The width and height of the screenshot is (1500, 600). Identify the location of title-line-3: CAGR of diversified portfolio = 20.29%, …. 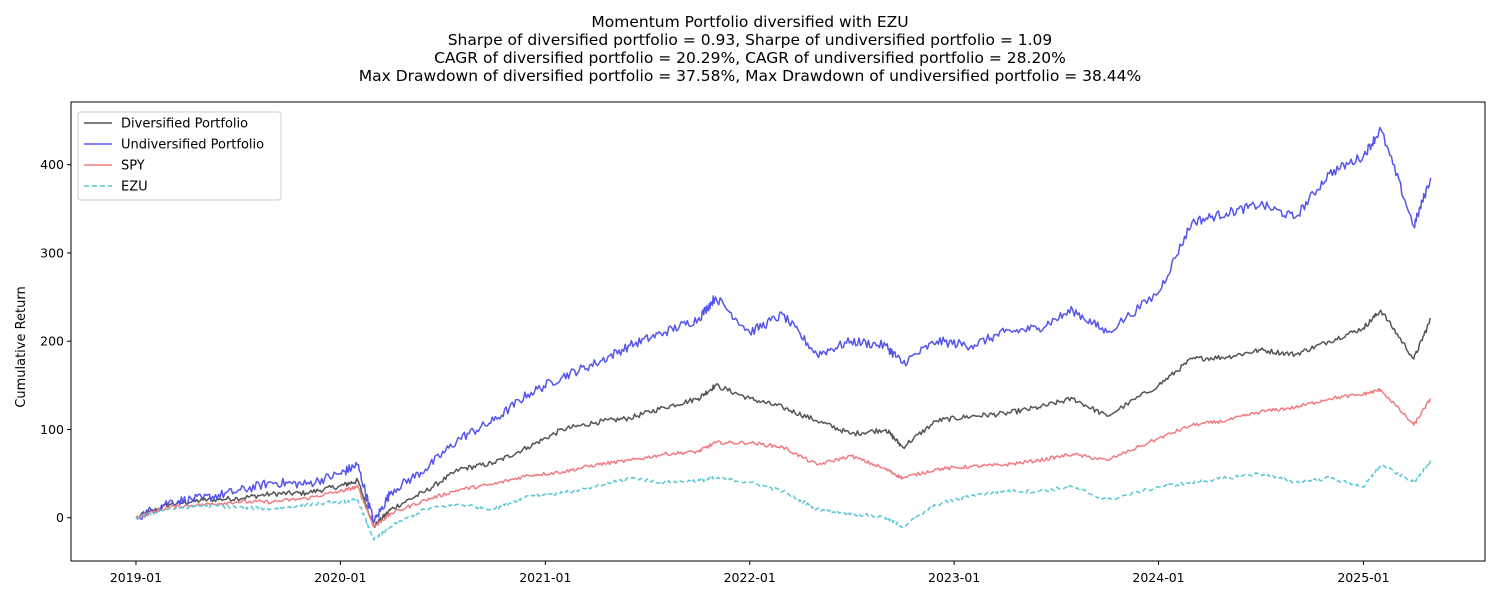
(750, 58).